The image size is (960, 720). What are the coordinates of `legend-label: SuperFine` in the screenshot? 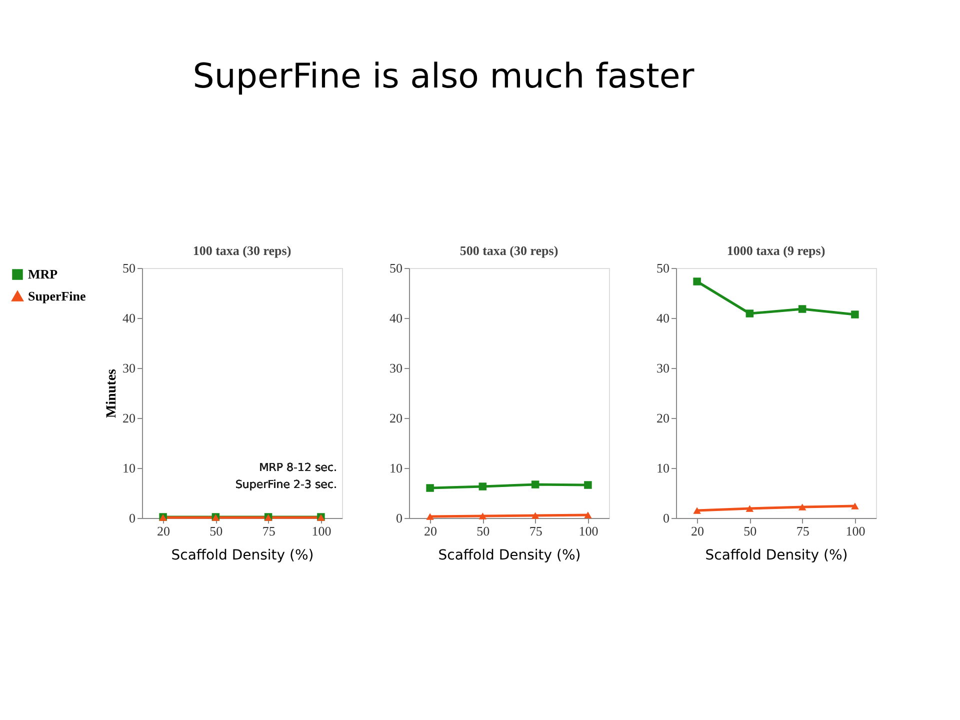 It's located at (57, 296).